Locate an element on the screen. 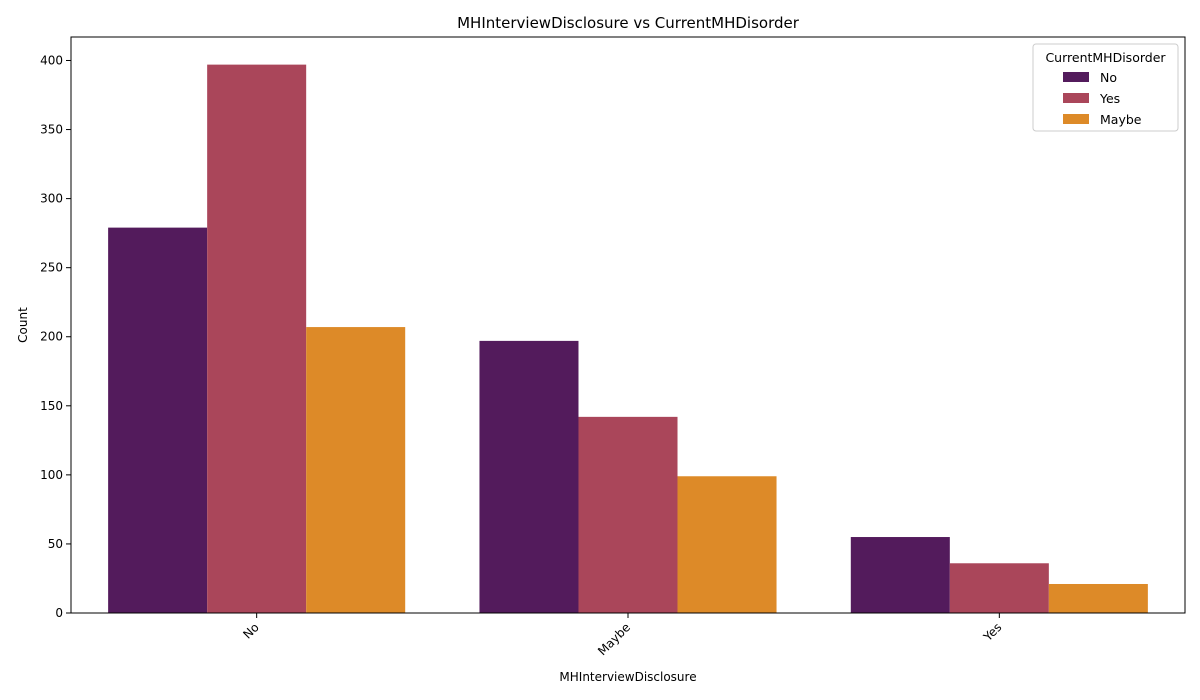 The width and height of the screenshot is (1200, 700). y-tick-label: 250 is located at coordinates (51, 268).